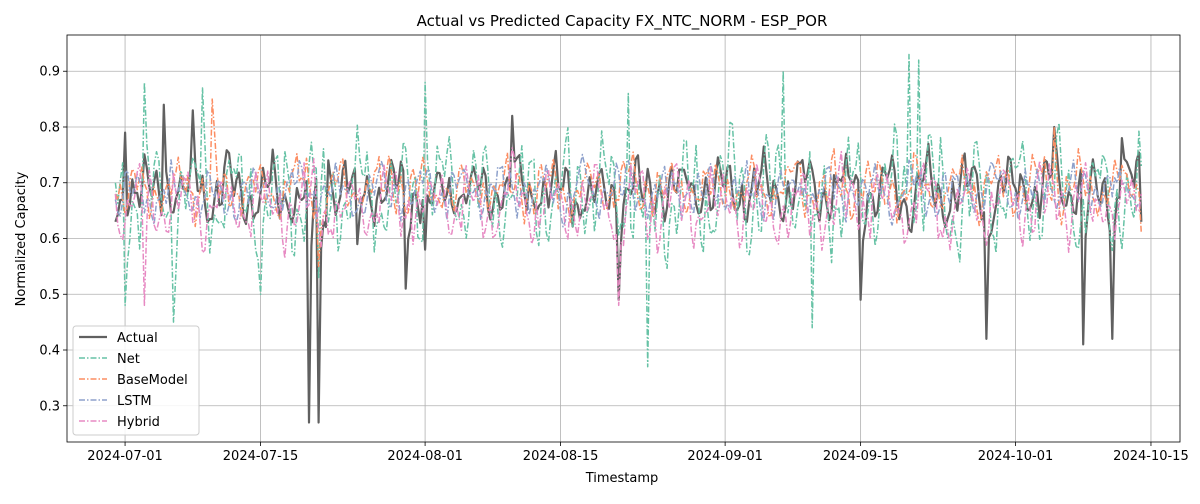 The image size is (1200, 504). I want to click on x-tick-label: 2024-10-15, so click(1151, 456).